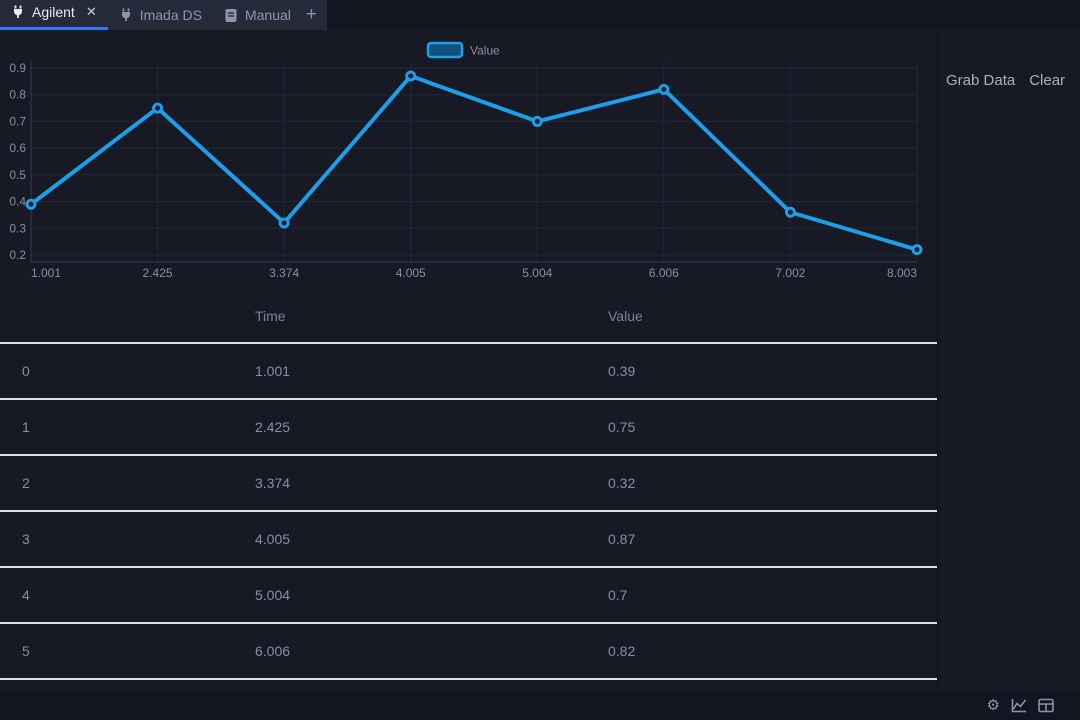  What do you see at coordinates (26, 483) in the screenshot?
I see `table-cell: 2` at bounding box center [26, 483].